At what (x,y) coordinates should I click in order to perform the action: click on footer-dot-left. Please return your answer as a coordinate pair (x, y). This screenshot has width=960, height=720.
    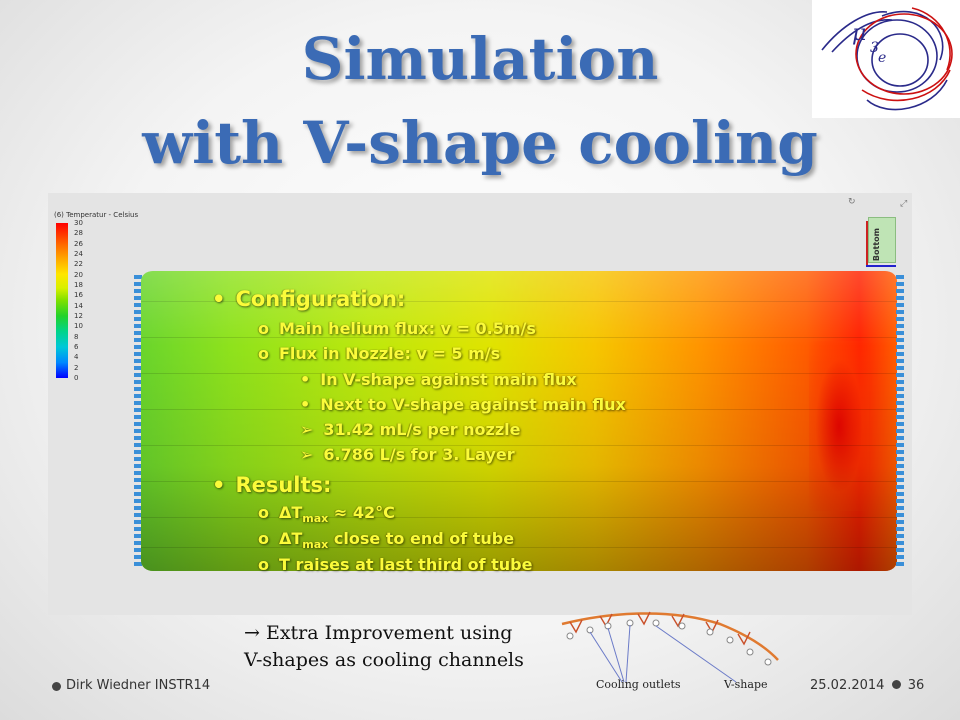
    Looking at the image, I should click on (56, 686).